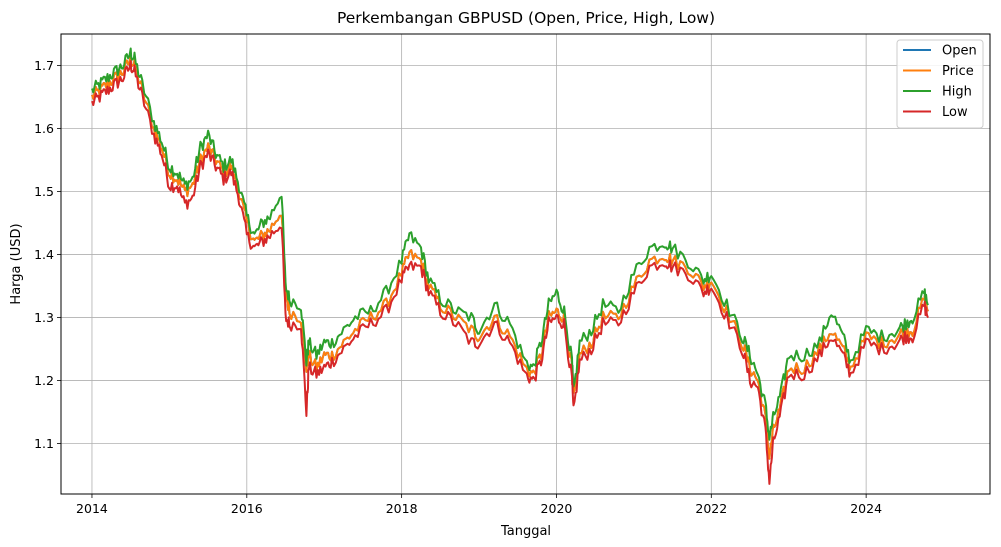  I want to click on legend-box, so click(940, 84).